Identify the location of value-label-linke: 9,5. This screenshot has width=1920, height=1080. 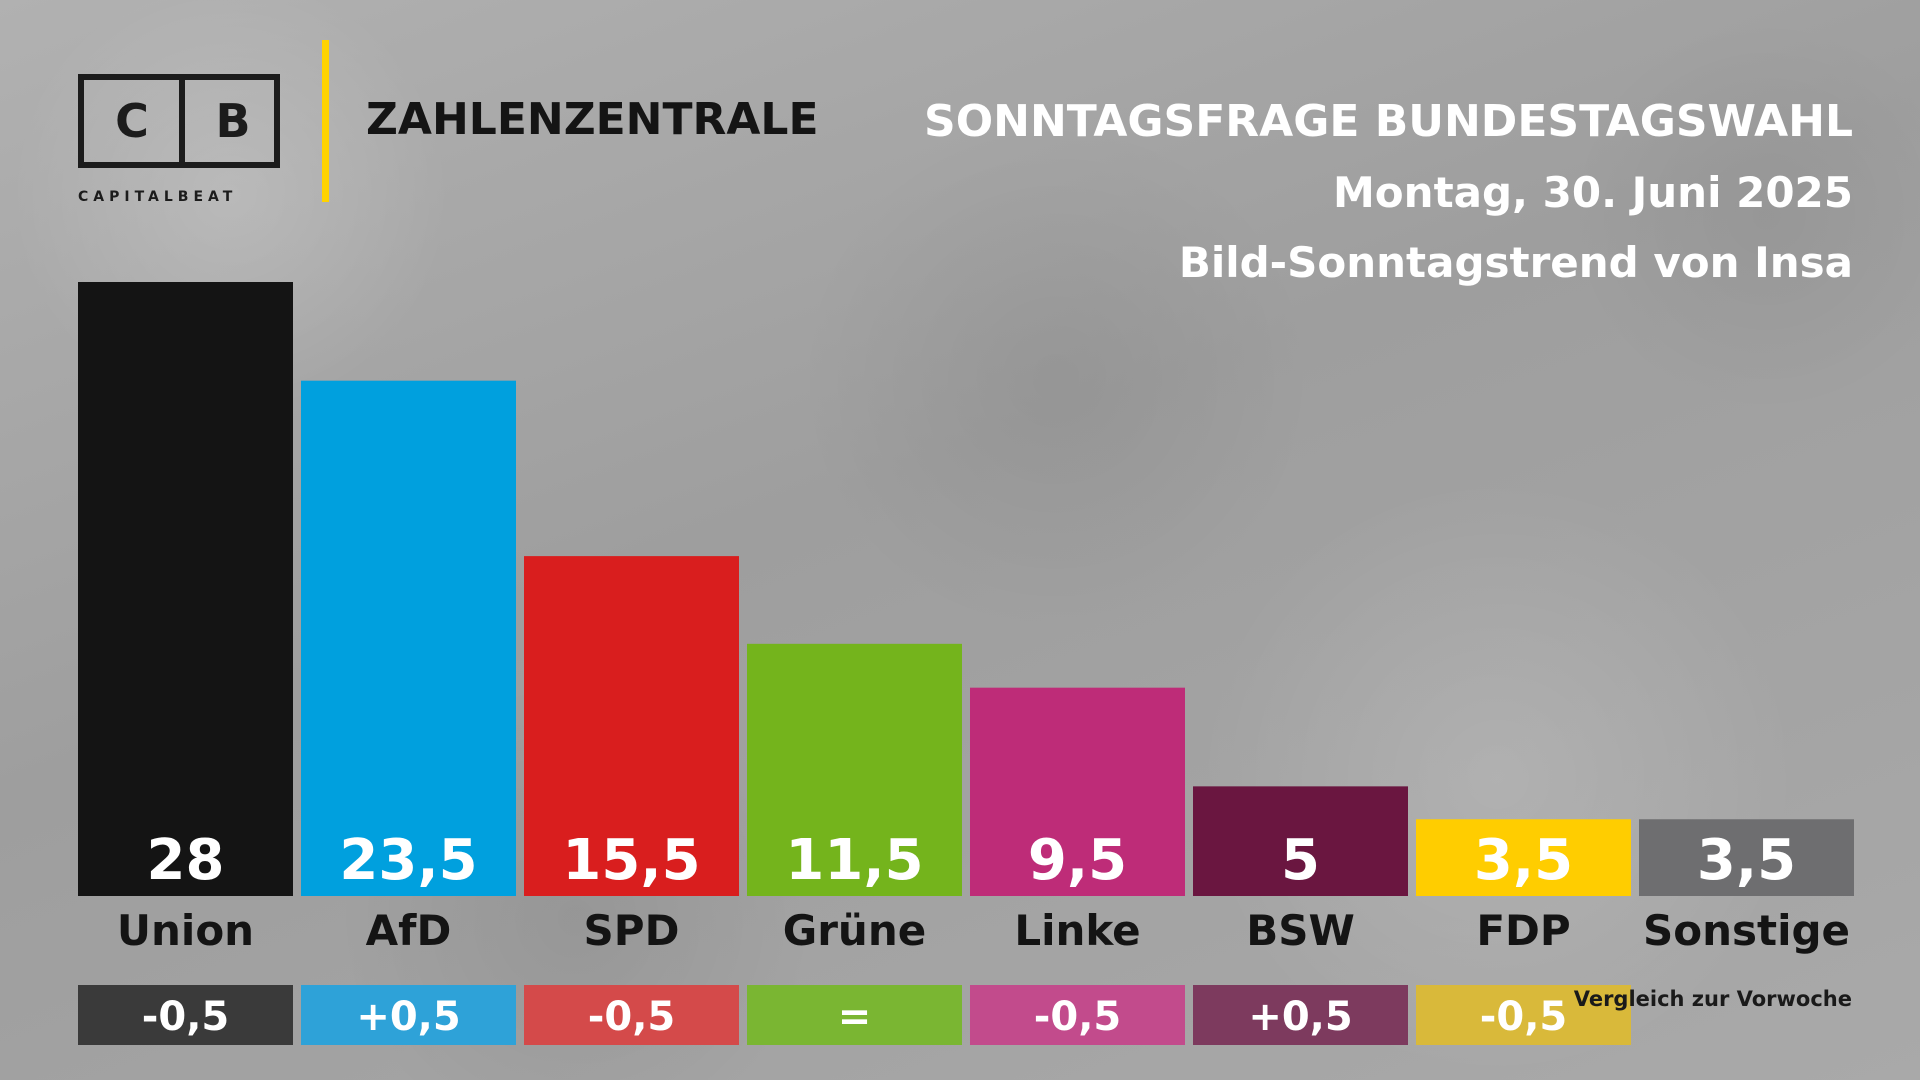
(1077, 860).